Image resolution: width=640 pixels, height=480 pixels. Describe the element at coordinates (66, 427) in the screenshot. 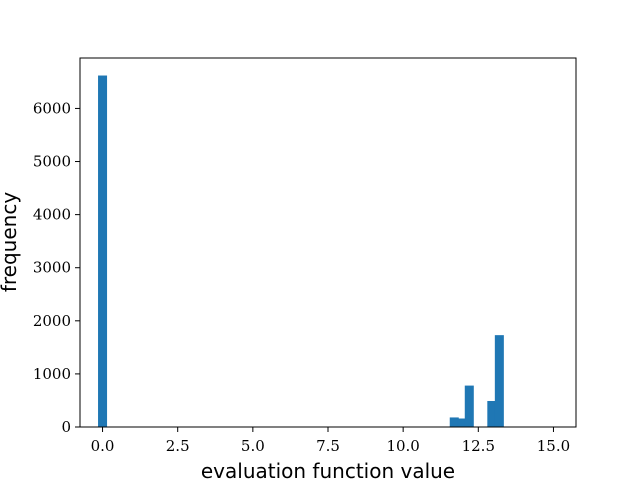

I see `y-tick-label: 0` at that location.